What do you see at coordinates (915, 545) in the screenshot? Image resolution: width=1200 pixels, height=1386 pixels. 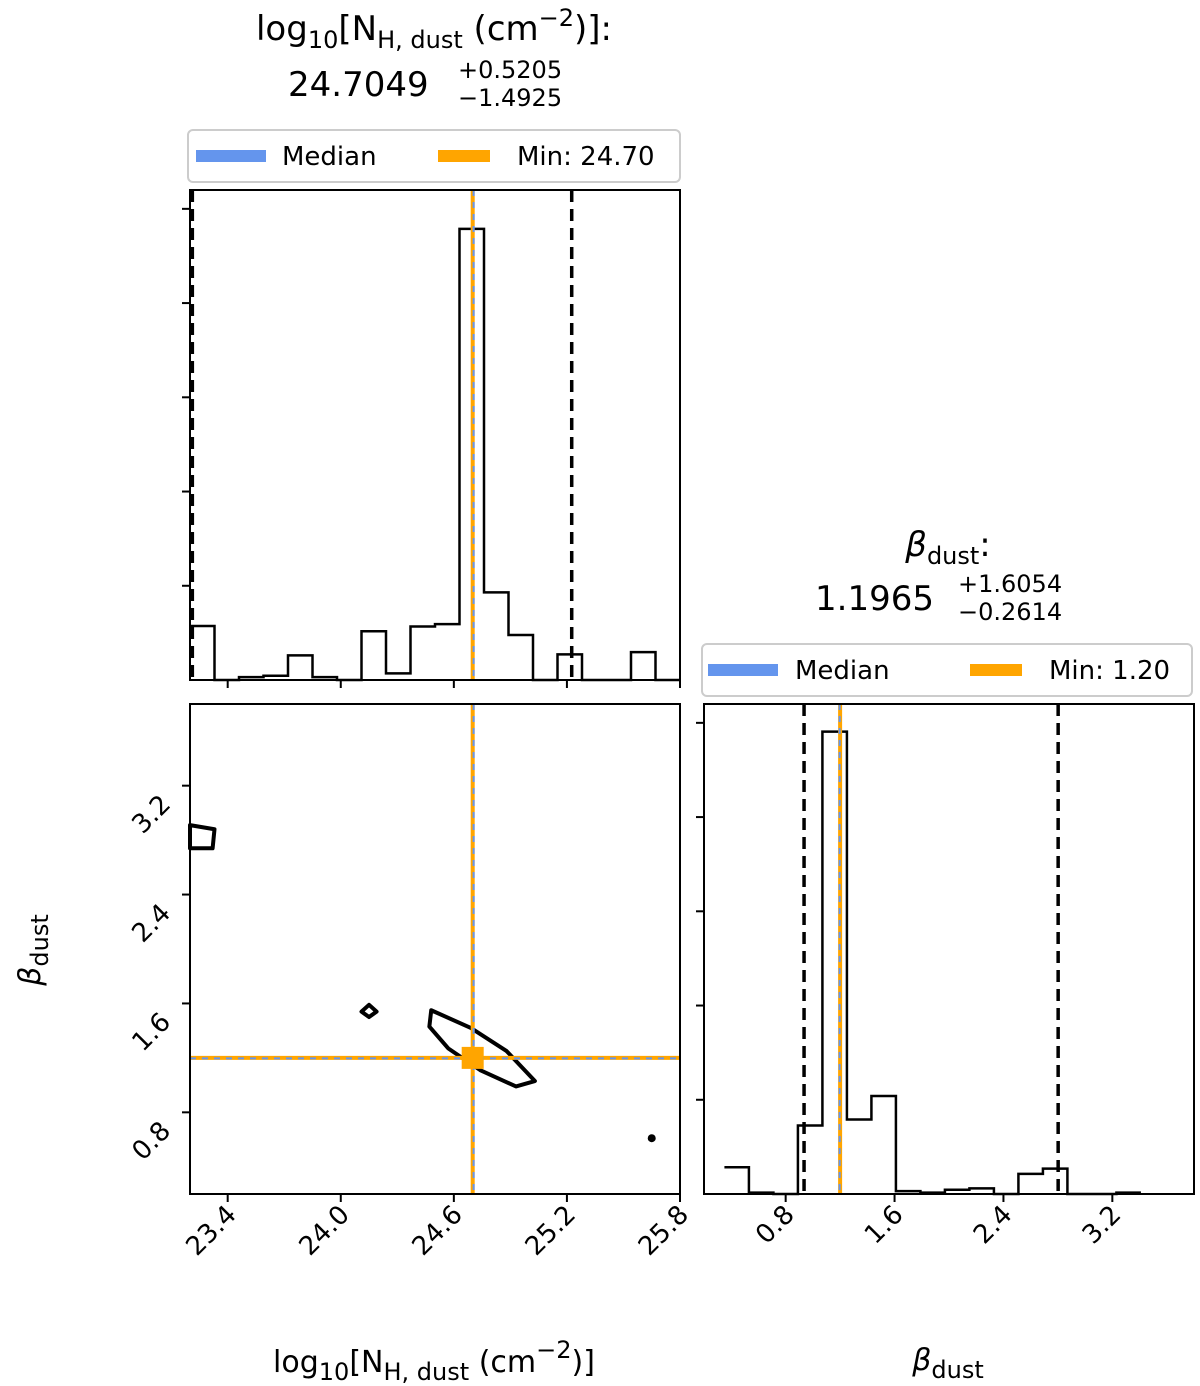 I see `beta-title-symbol: β` at bounding box center [915, 545].